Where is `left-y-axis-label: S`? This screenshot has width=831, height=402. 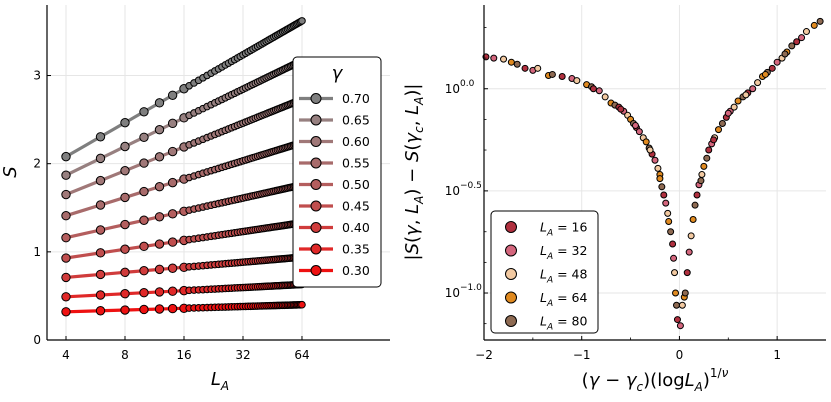 left-y-axis-label: S is located at coordinates (10, 171).